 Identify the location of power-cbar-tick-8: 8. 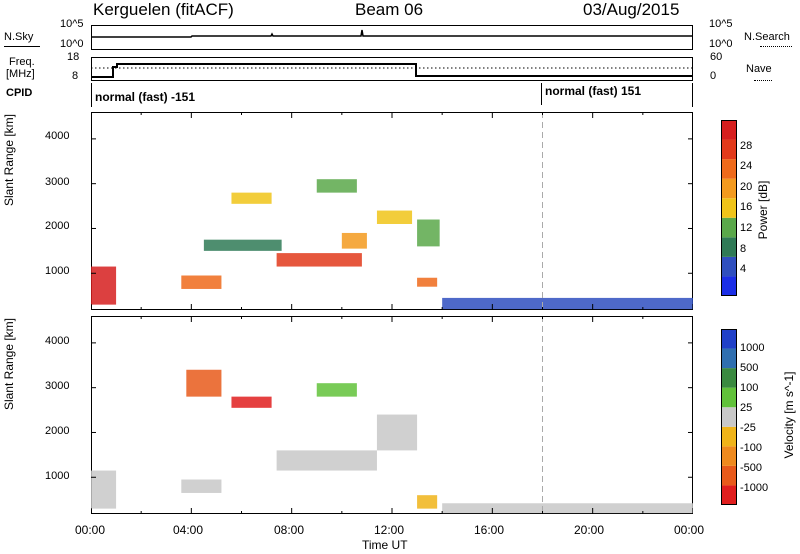
(743, 249).